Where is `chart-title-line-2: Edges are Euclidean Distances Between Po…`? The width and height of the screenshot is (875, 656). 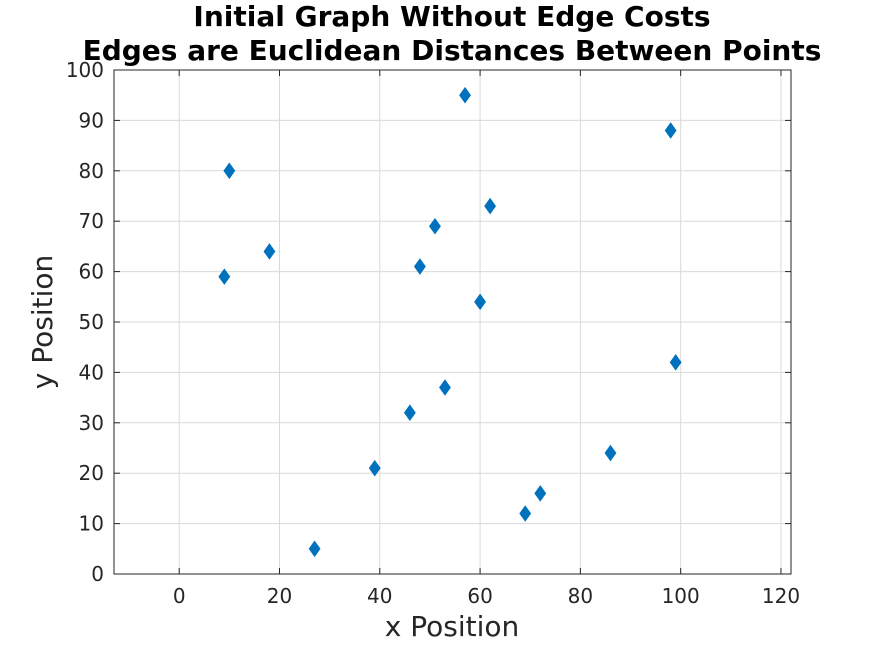
chart-title-line-2: Edges are Euclidean Distances Between Po… is located at coordinates (452, 50).